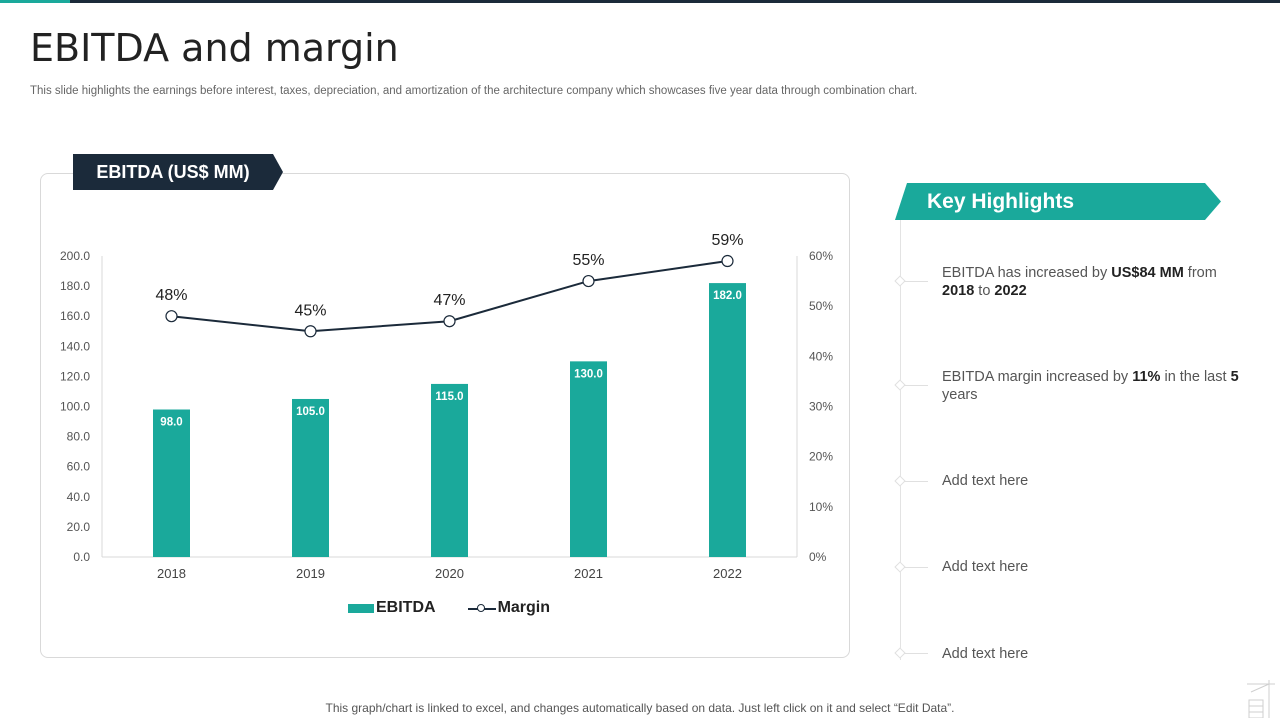 The height and width of the screenshot is (720, 1280). Describe the element at coordinates (1147, 273) in the screenshot. I see `highlight-text: US$84 MM` at that location.